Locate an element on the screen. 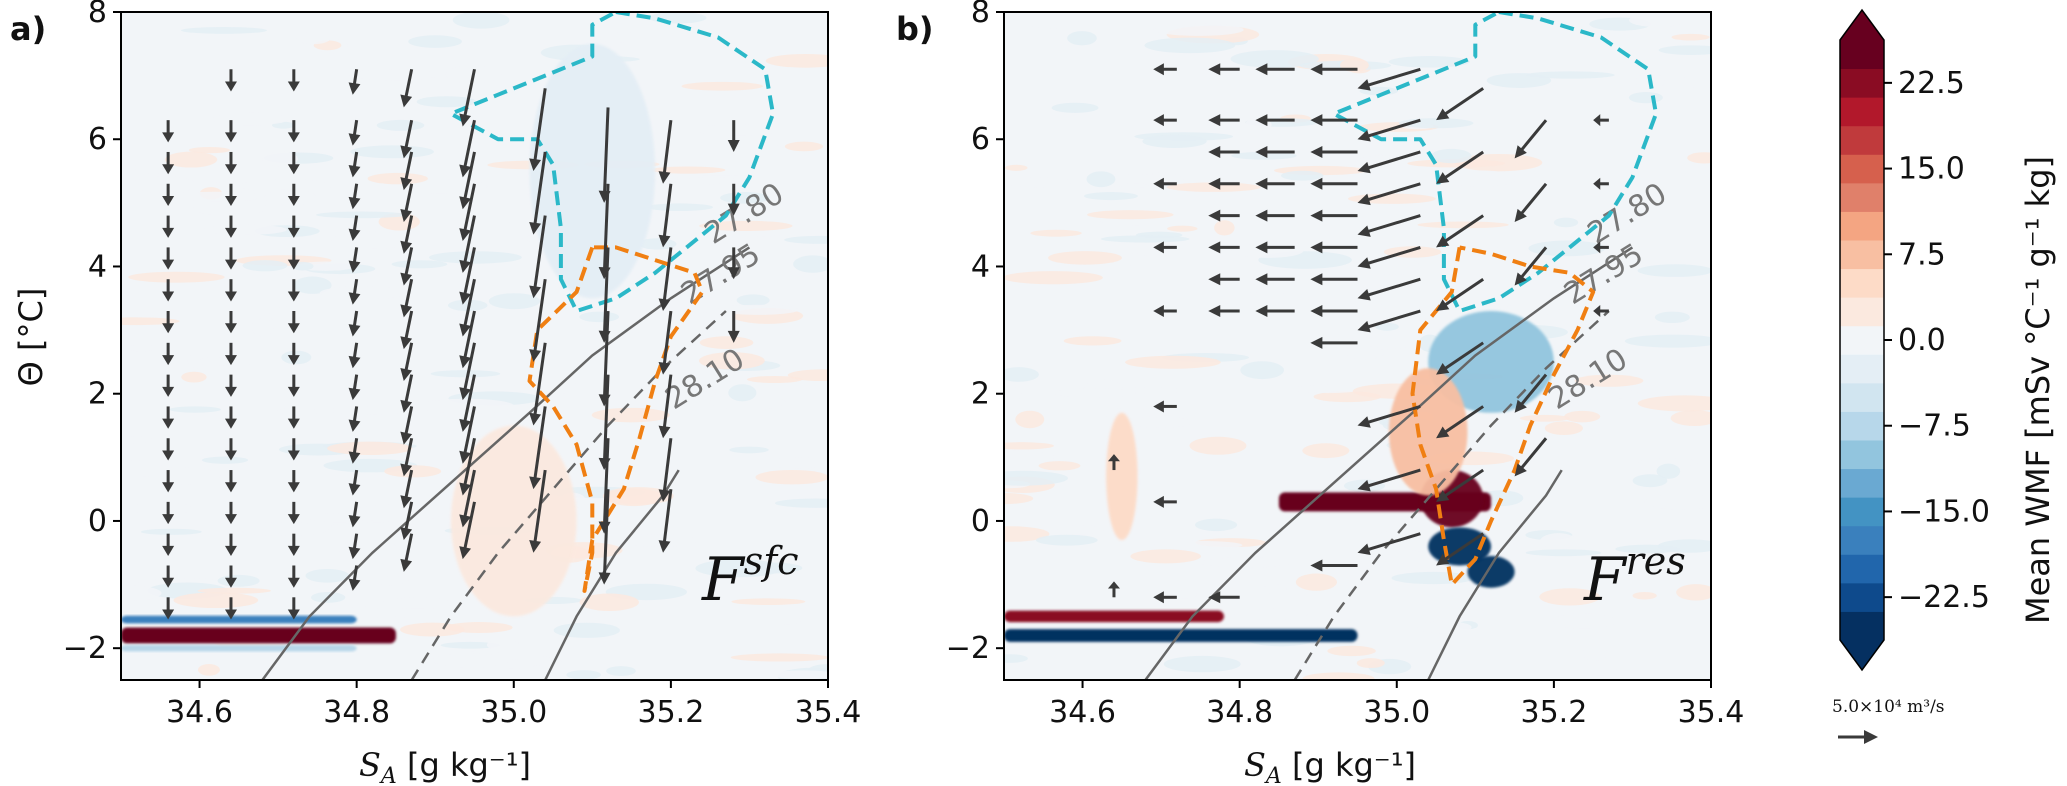  field-blob is located at coordinates (592, 171).